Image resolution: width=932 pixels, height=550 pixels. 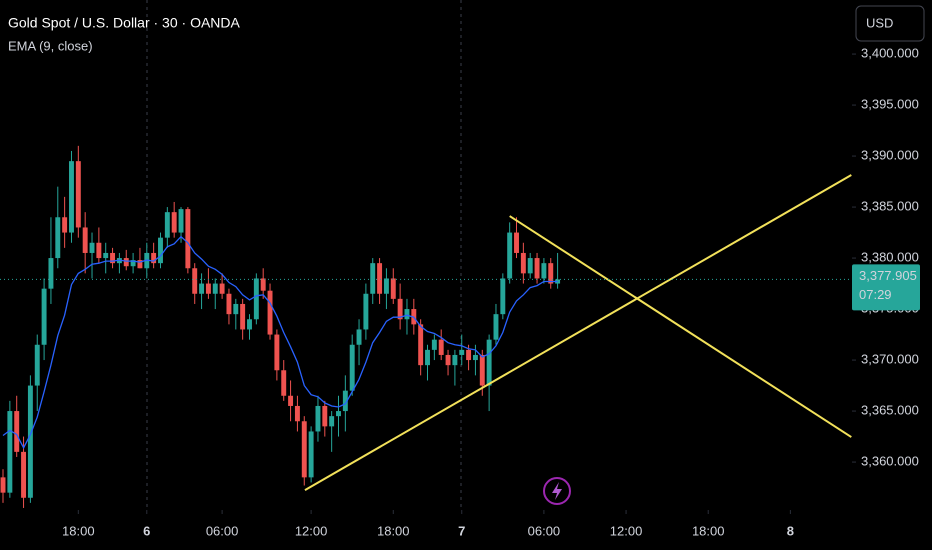 What do you see at coordinates (890, 103) in the screenshot?
I see `y-tick-label: 3,395.000` at bounding box center [890, 103].